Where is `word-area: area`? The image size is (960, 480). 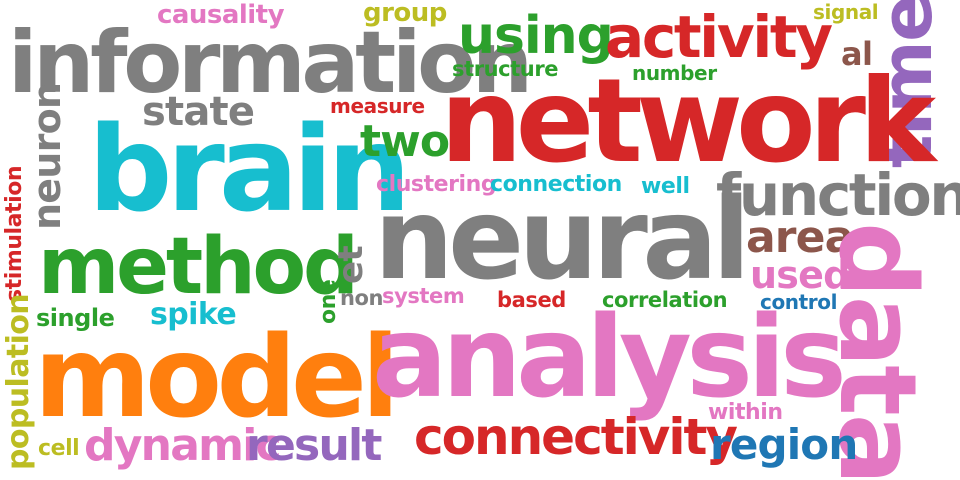 word-area: area is located at coordinates (800, 237).